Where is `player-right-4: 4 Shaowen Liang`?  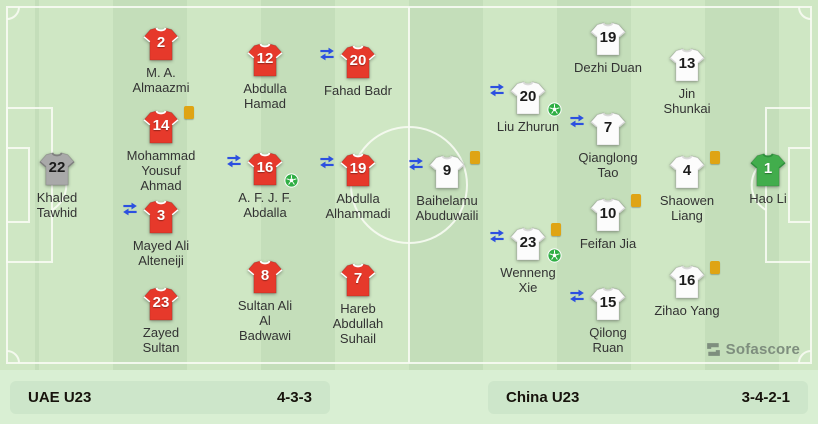 player-right-4: 4 Shaowen Liang is located at coordinates (687, 187).